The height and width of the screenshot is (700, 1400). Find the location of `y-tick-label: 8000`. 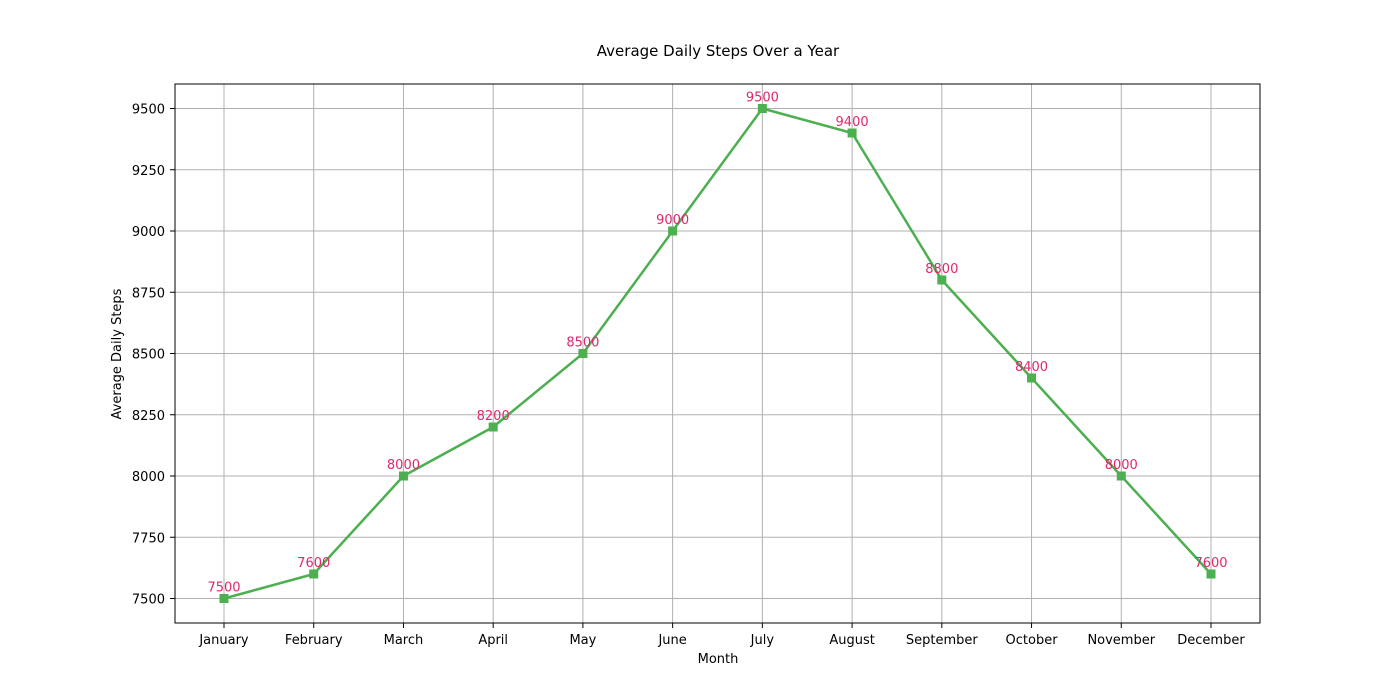

y-tick-label: 8000 is located at coordinates (148, 477).